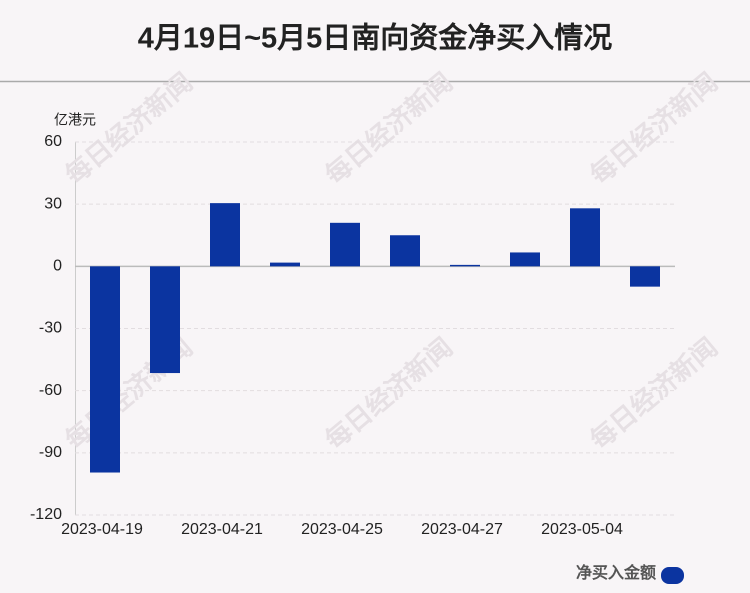 The height and width of the screenshot is (593, 750). What do you see at coordinates (50, 452) in the screenshot?
I see `y-tick-label: -90` at bounding box center [50, 452].